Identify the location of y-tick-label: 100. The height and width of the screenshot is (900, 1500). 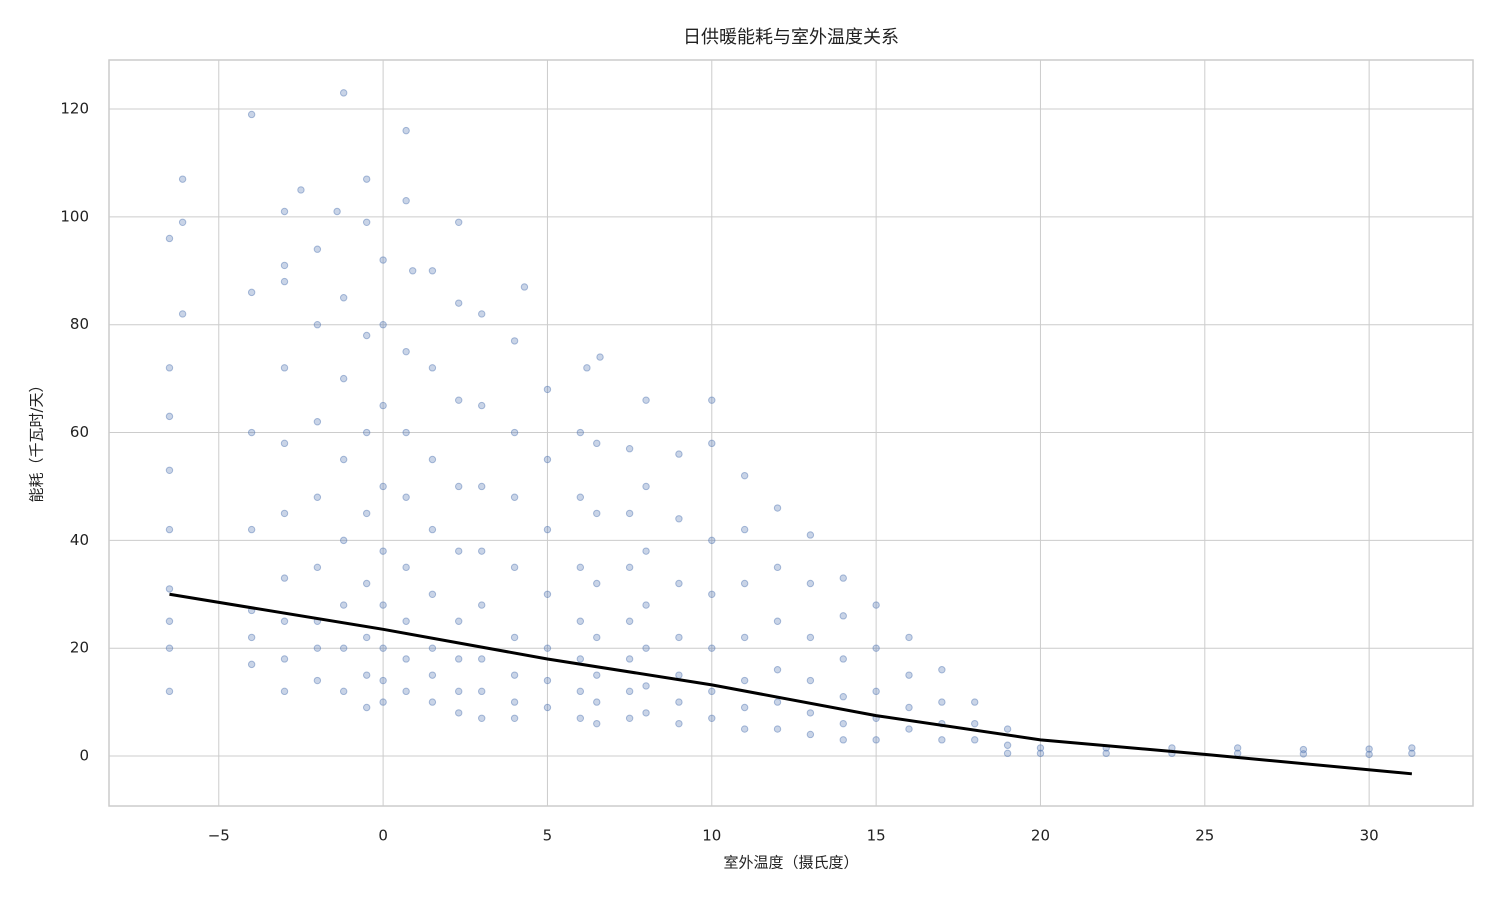
(74, 216).